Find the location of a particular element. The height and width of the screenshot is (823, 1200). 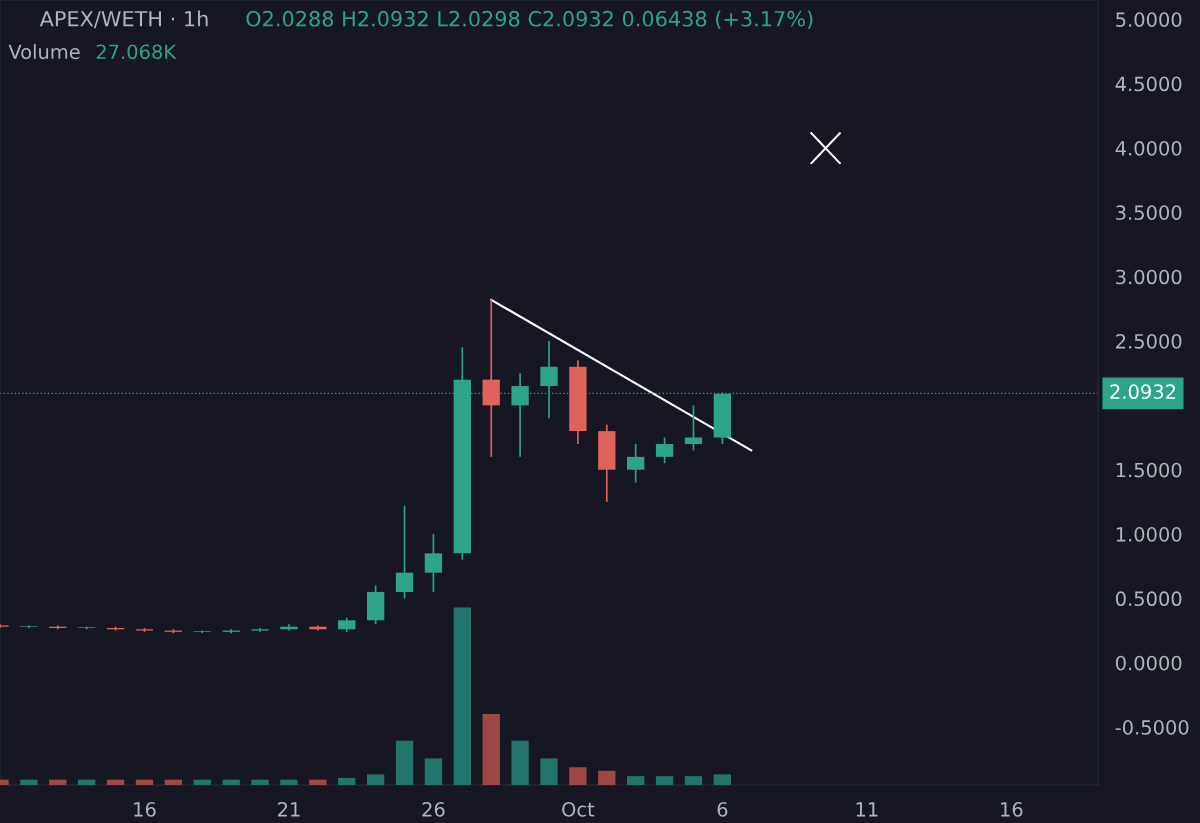

x-tick-label: 26 is located at coordinates (433, 809).